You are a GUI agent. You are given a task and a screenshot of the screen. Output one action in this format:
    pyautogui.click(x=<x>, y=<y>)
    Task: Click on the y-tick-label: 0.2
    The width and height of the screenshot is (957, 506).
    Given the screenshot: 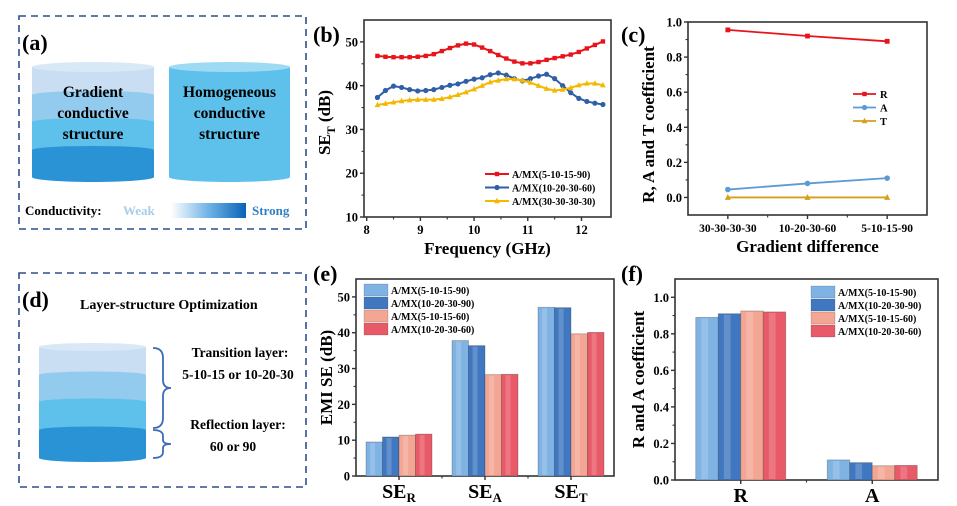 What is the action you would take?
    pyautogui.click(x=674, y=163)
    